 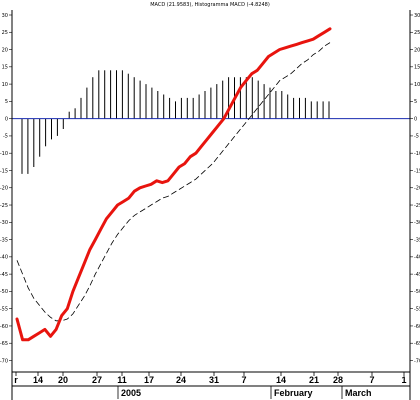 What do you see at coordinates (417, 154) in the screenshot?
I see `y-tick-label-right: -10` at bounding box center [417, 154].